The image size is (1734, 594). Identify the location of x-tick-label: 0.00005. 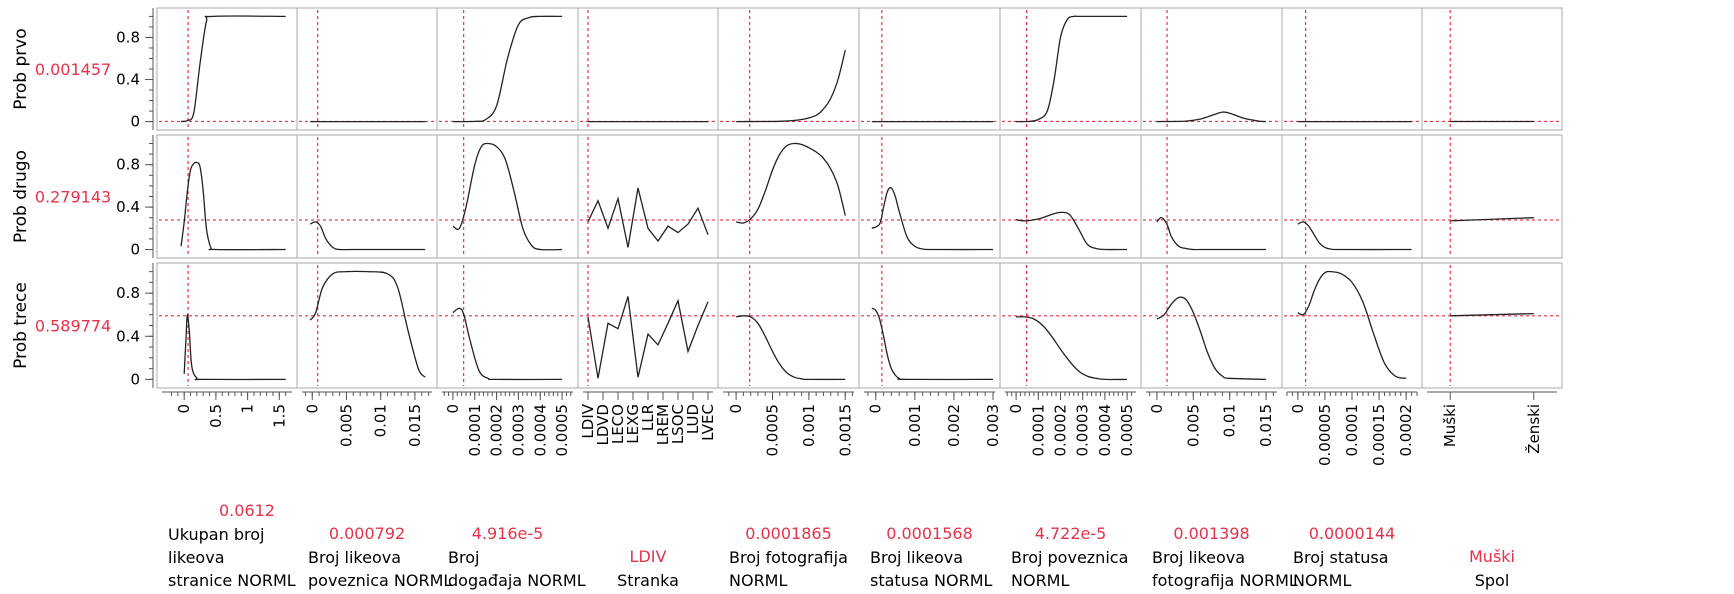
(1325, 435).